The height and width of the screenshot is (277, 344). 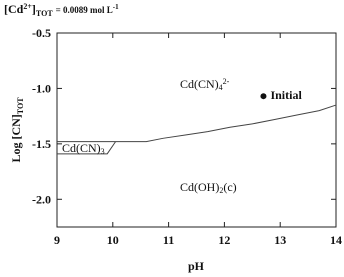 What do you see at coordinates (224, 240) in the screenshot?
I see `x-tick-label: 12` at bounding box center [224, 240].